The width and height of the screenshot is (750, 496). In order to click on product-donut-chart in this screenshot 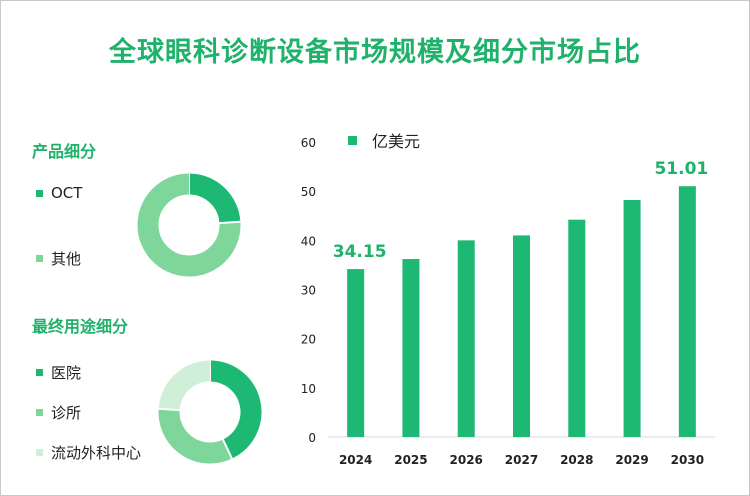, I will do `click(189, 225)`.